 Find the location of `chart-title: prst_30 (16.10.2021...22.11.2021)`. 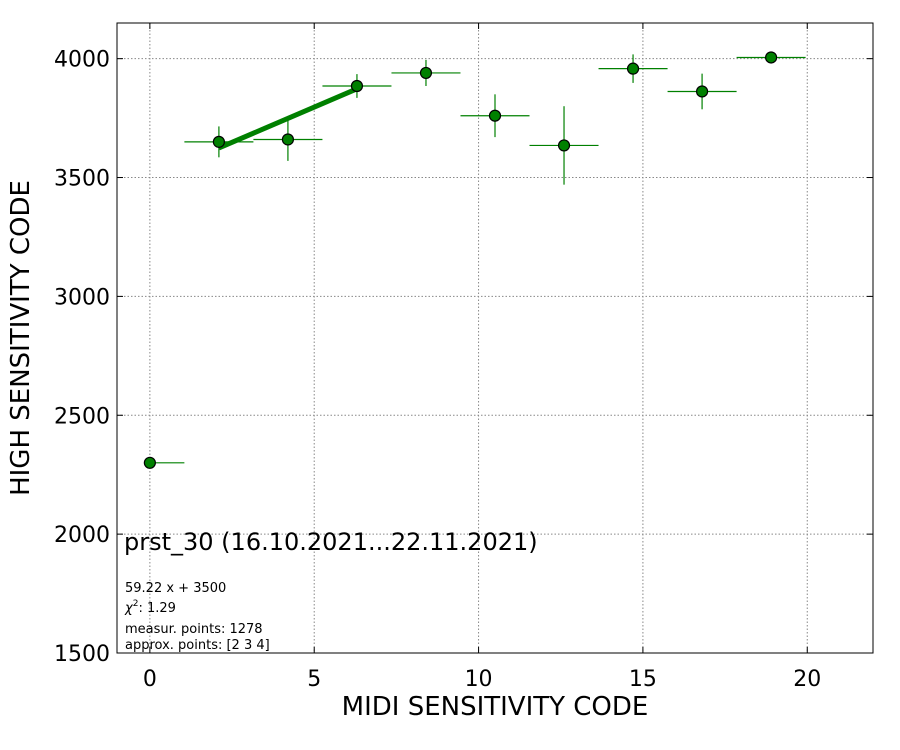

chart-title: prst_30 (16.10.2021...22.11.2021) is located at coordinates (331, 542).